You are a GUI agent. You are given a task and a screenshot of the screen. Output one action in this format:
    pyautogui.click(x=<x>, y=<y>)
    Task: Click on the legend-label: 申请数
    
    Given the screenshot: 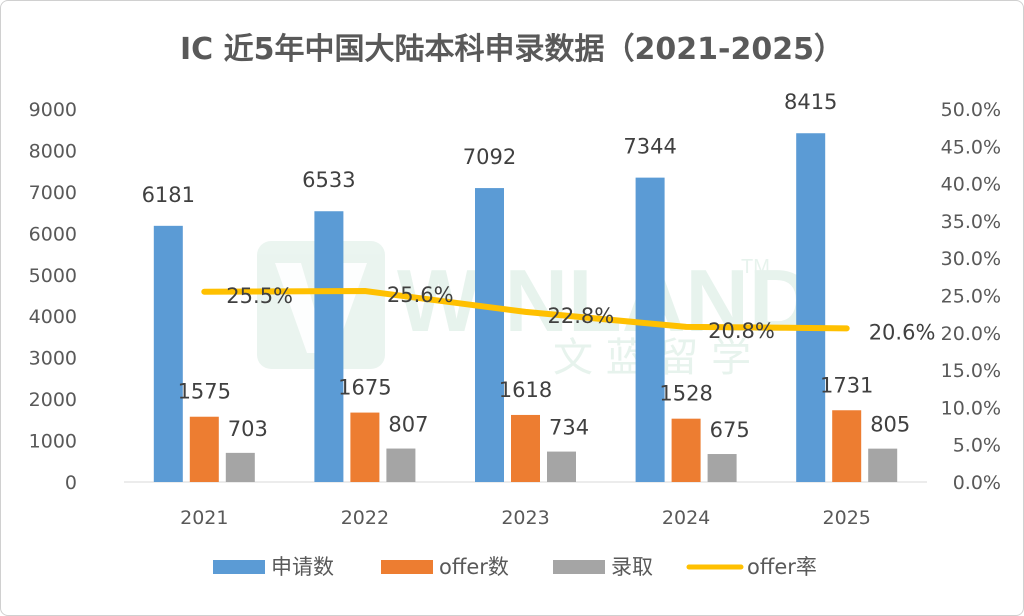 What is the action you would take?
    pyautogui.click(x=302, y=567)
    